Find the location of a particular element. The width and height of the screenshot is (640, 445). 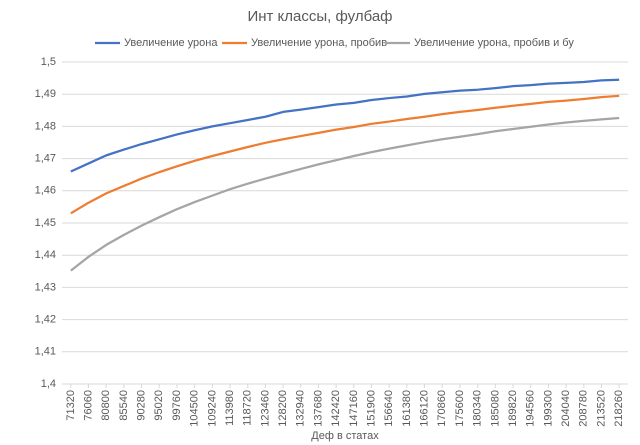

y-tick-label: 1,5 is located at coordinates (48, 62).